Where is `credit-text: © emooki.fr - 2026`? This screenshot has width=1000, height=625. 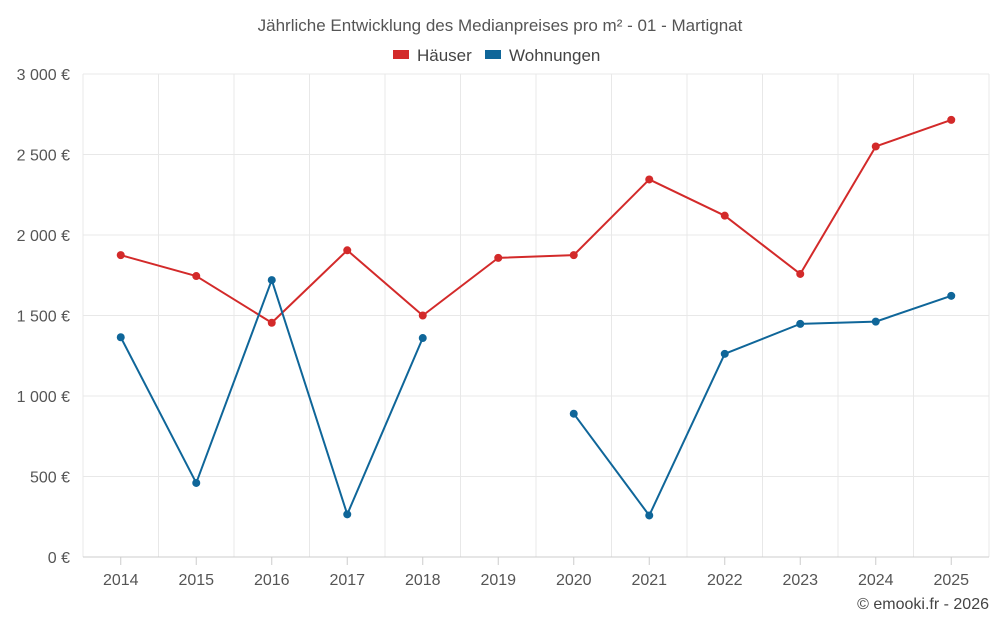 credit-text: © emooki.fr - 2026 is located at coordinates (923, 604).